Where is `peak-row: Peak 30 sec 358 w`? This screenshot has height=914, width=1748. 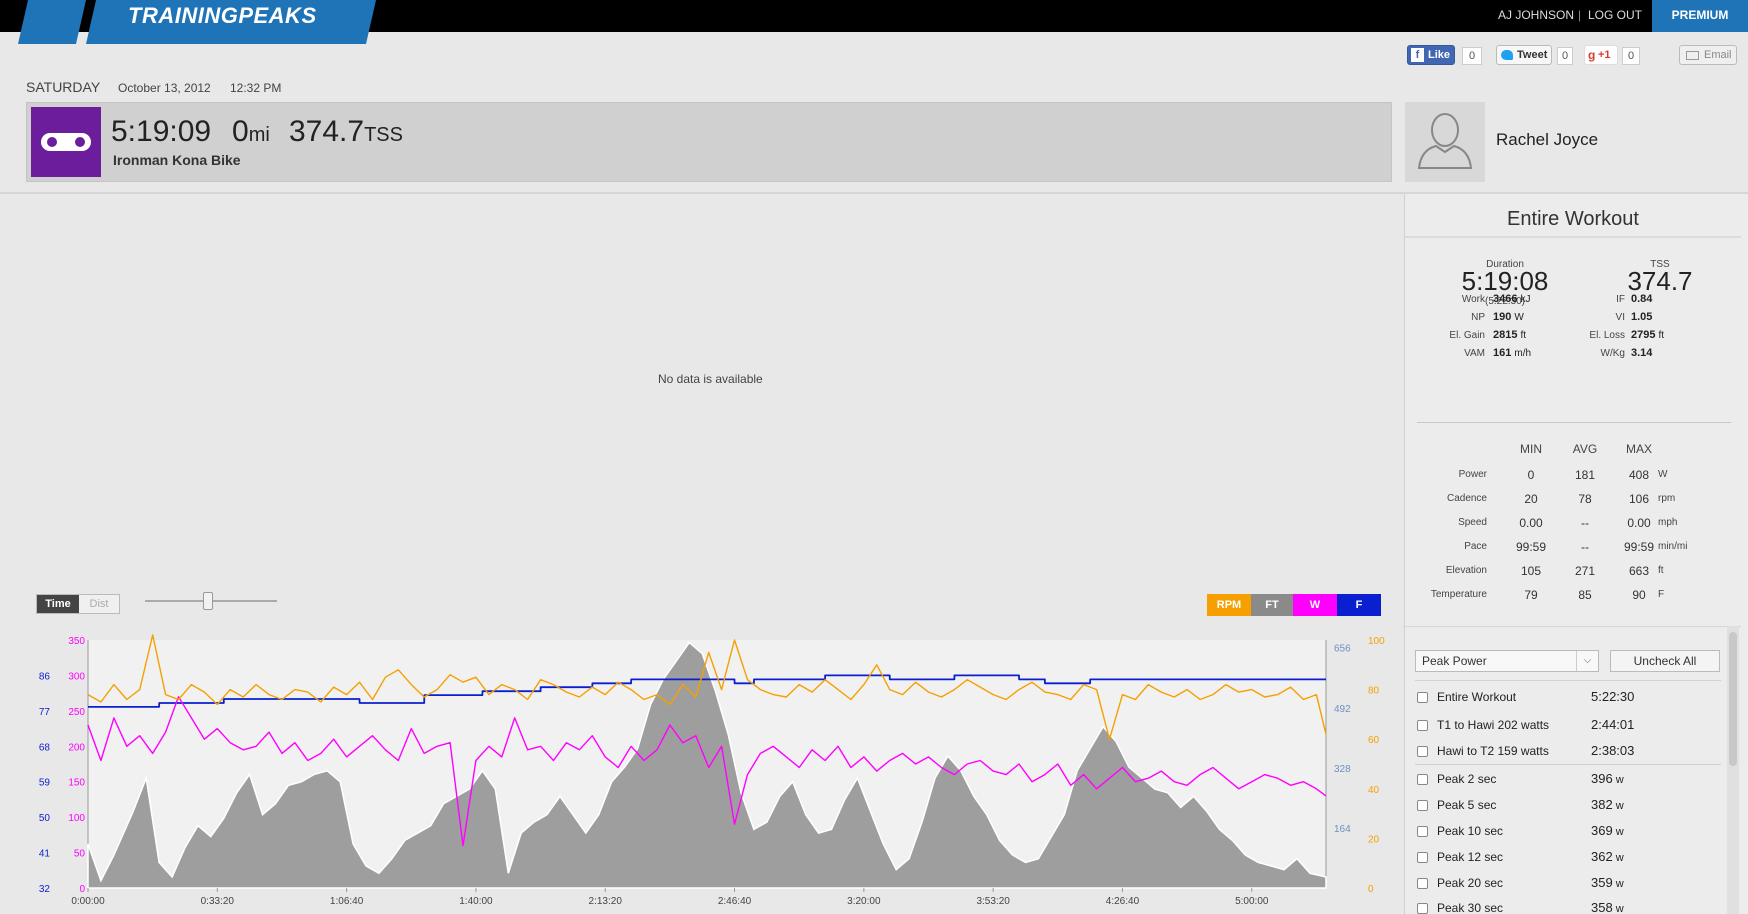
peak-row: Peak 30 sec 358 w is located at coordinates (1573, 905).